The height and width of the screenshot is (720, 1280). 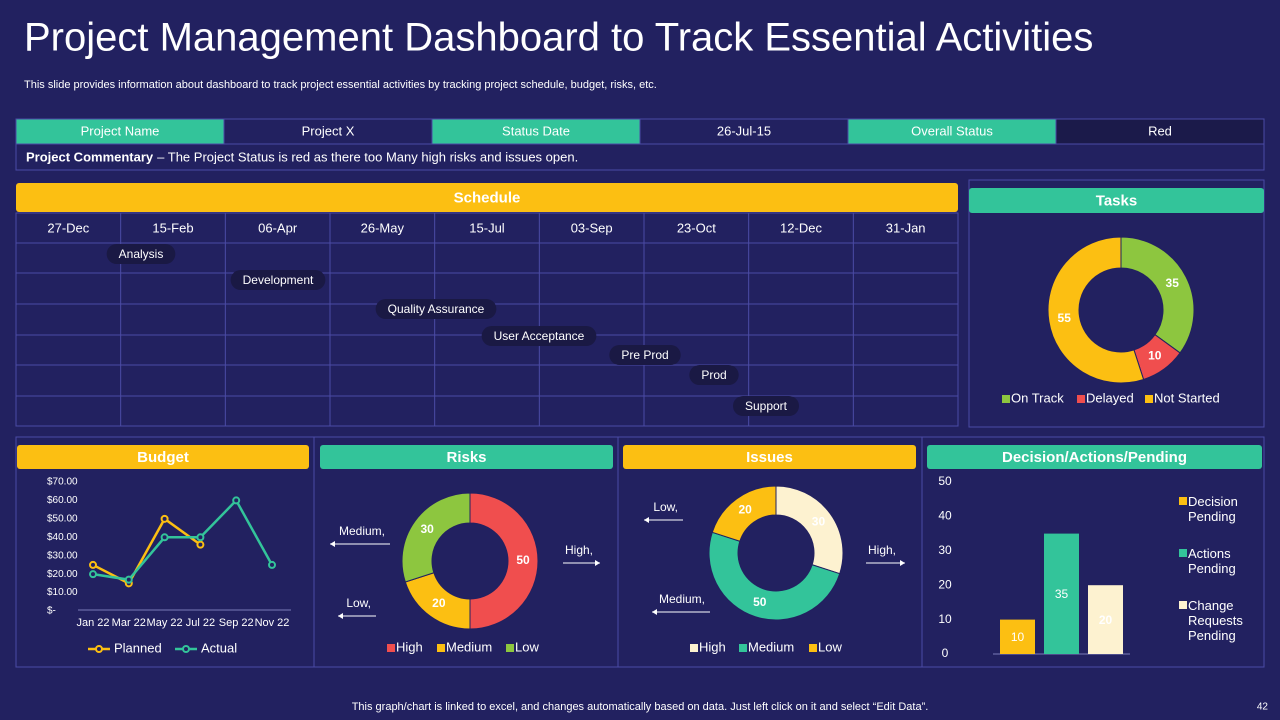 I want to click on y-tick-label: 20, so click(x=945, y=584).